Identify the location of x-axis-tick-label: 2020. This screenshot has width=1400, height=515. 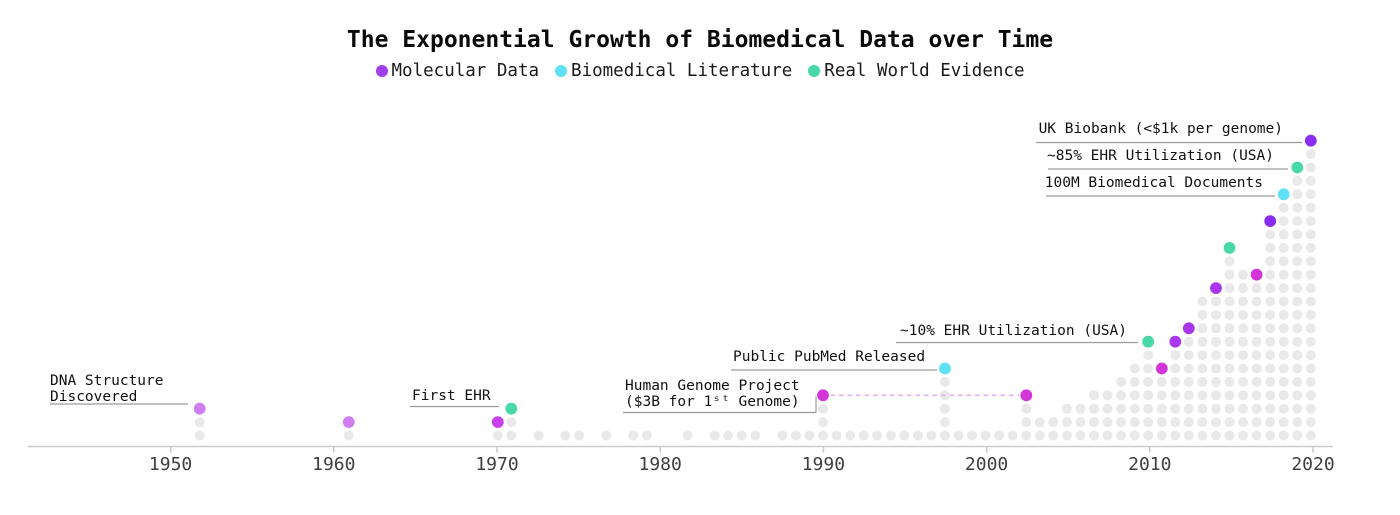
(1313, 464).